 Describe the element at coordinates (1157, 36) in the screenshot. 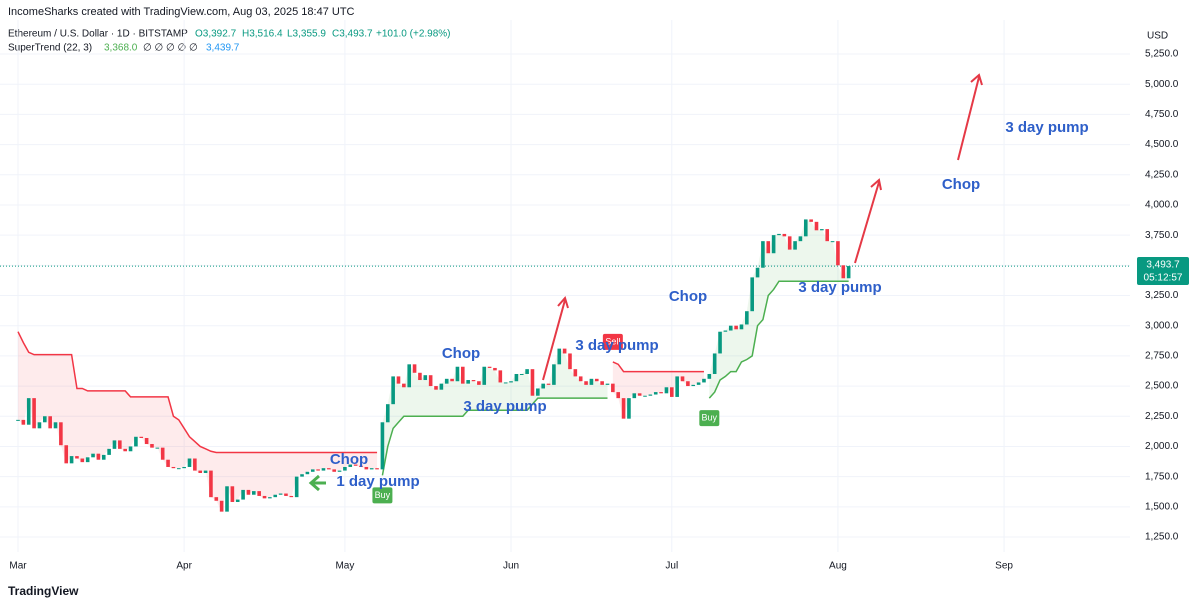

I see `currency: USD` at that location.